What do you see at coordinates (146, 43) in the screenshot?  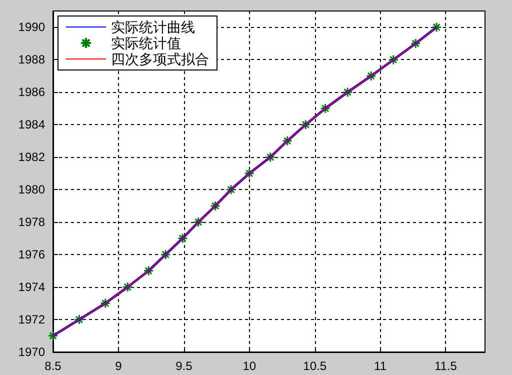 I see `legend-label: 实际统计值` at bounding box center [146, 43].